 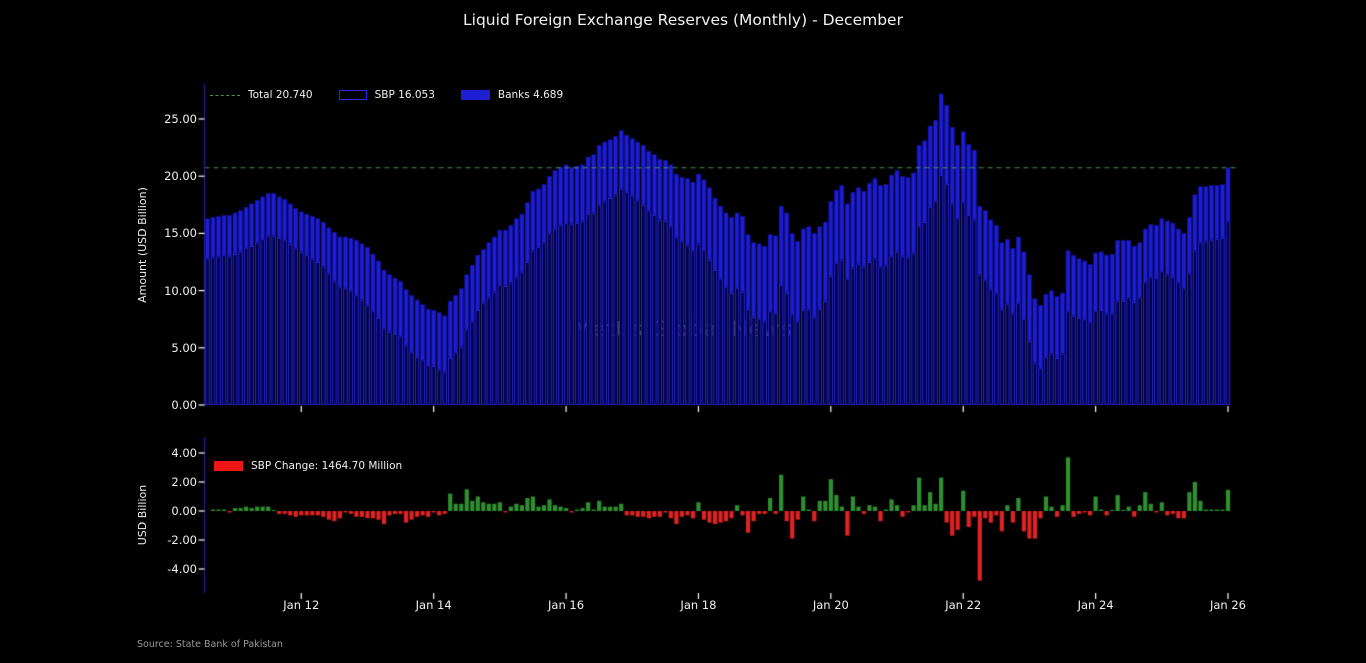 What do you see at coordinates (180, 290) in the screenshot?
I see `top-ytick-label: 10.00` at bounding box center [180, 290].